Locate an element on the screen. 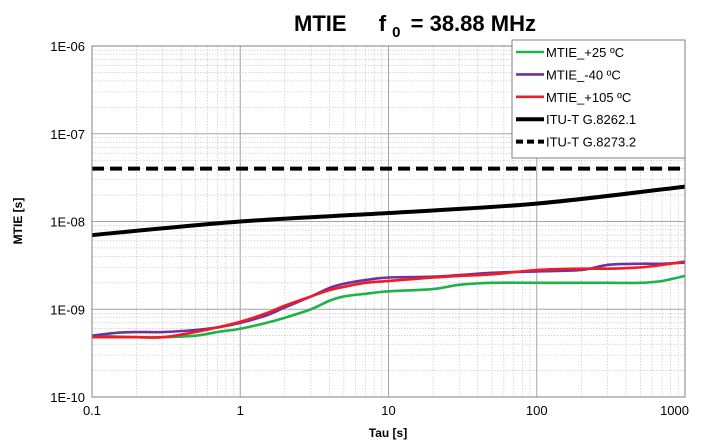  legend-label: MTIE_-40 ºC is located at coordinates (583, 74).